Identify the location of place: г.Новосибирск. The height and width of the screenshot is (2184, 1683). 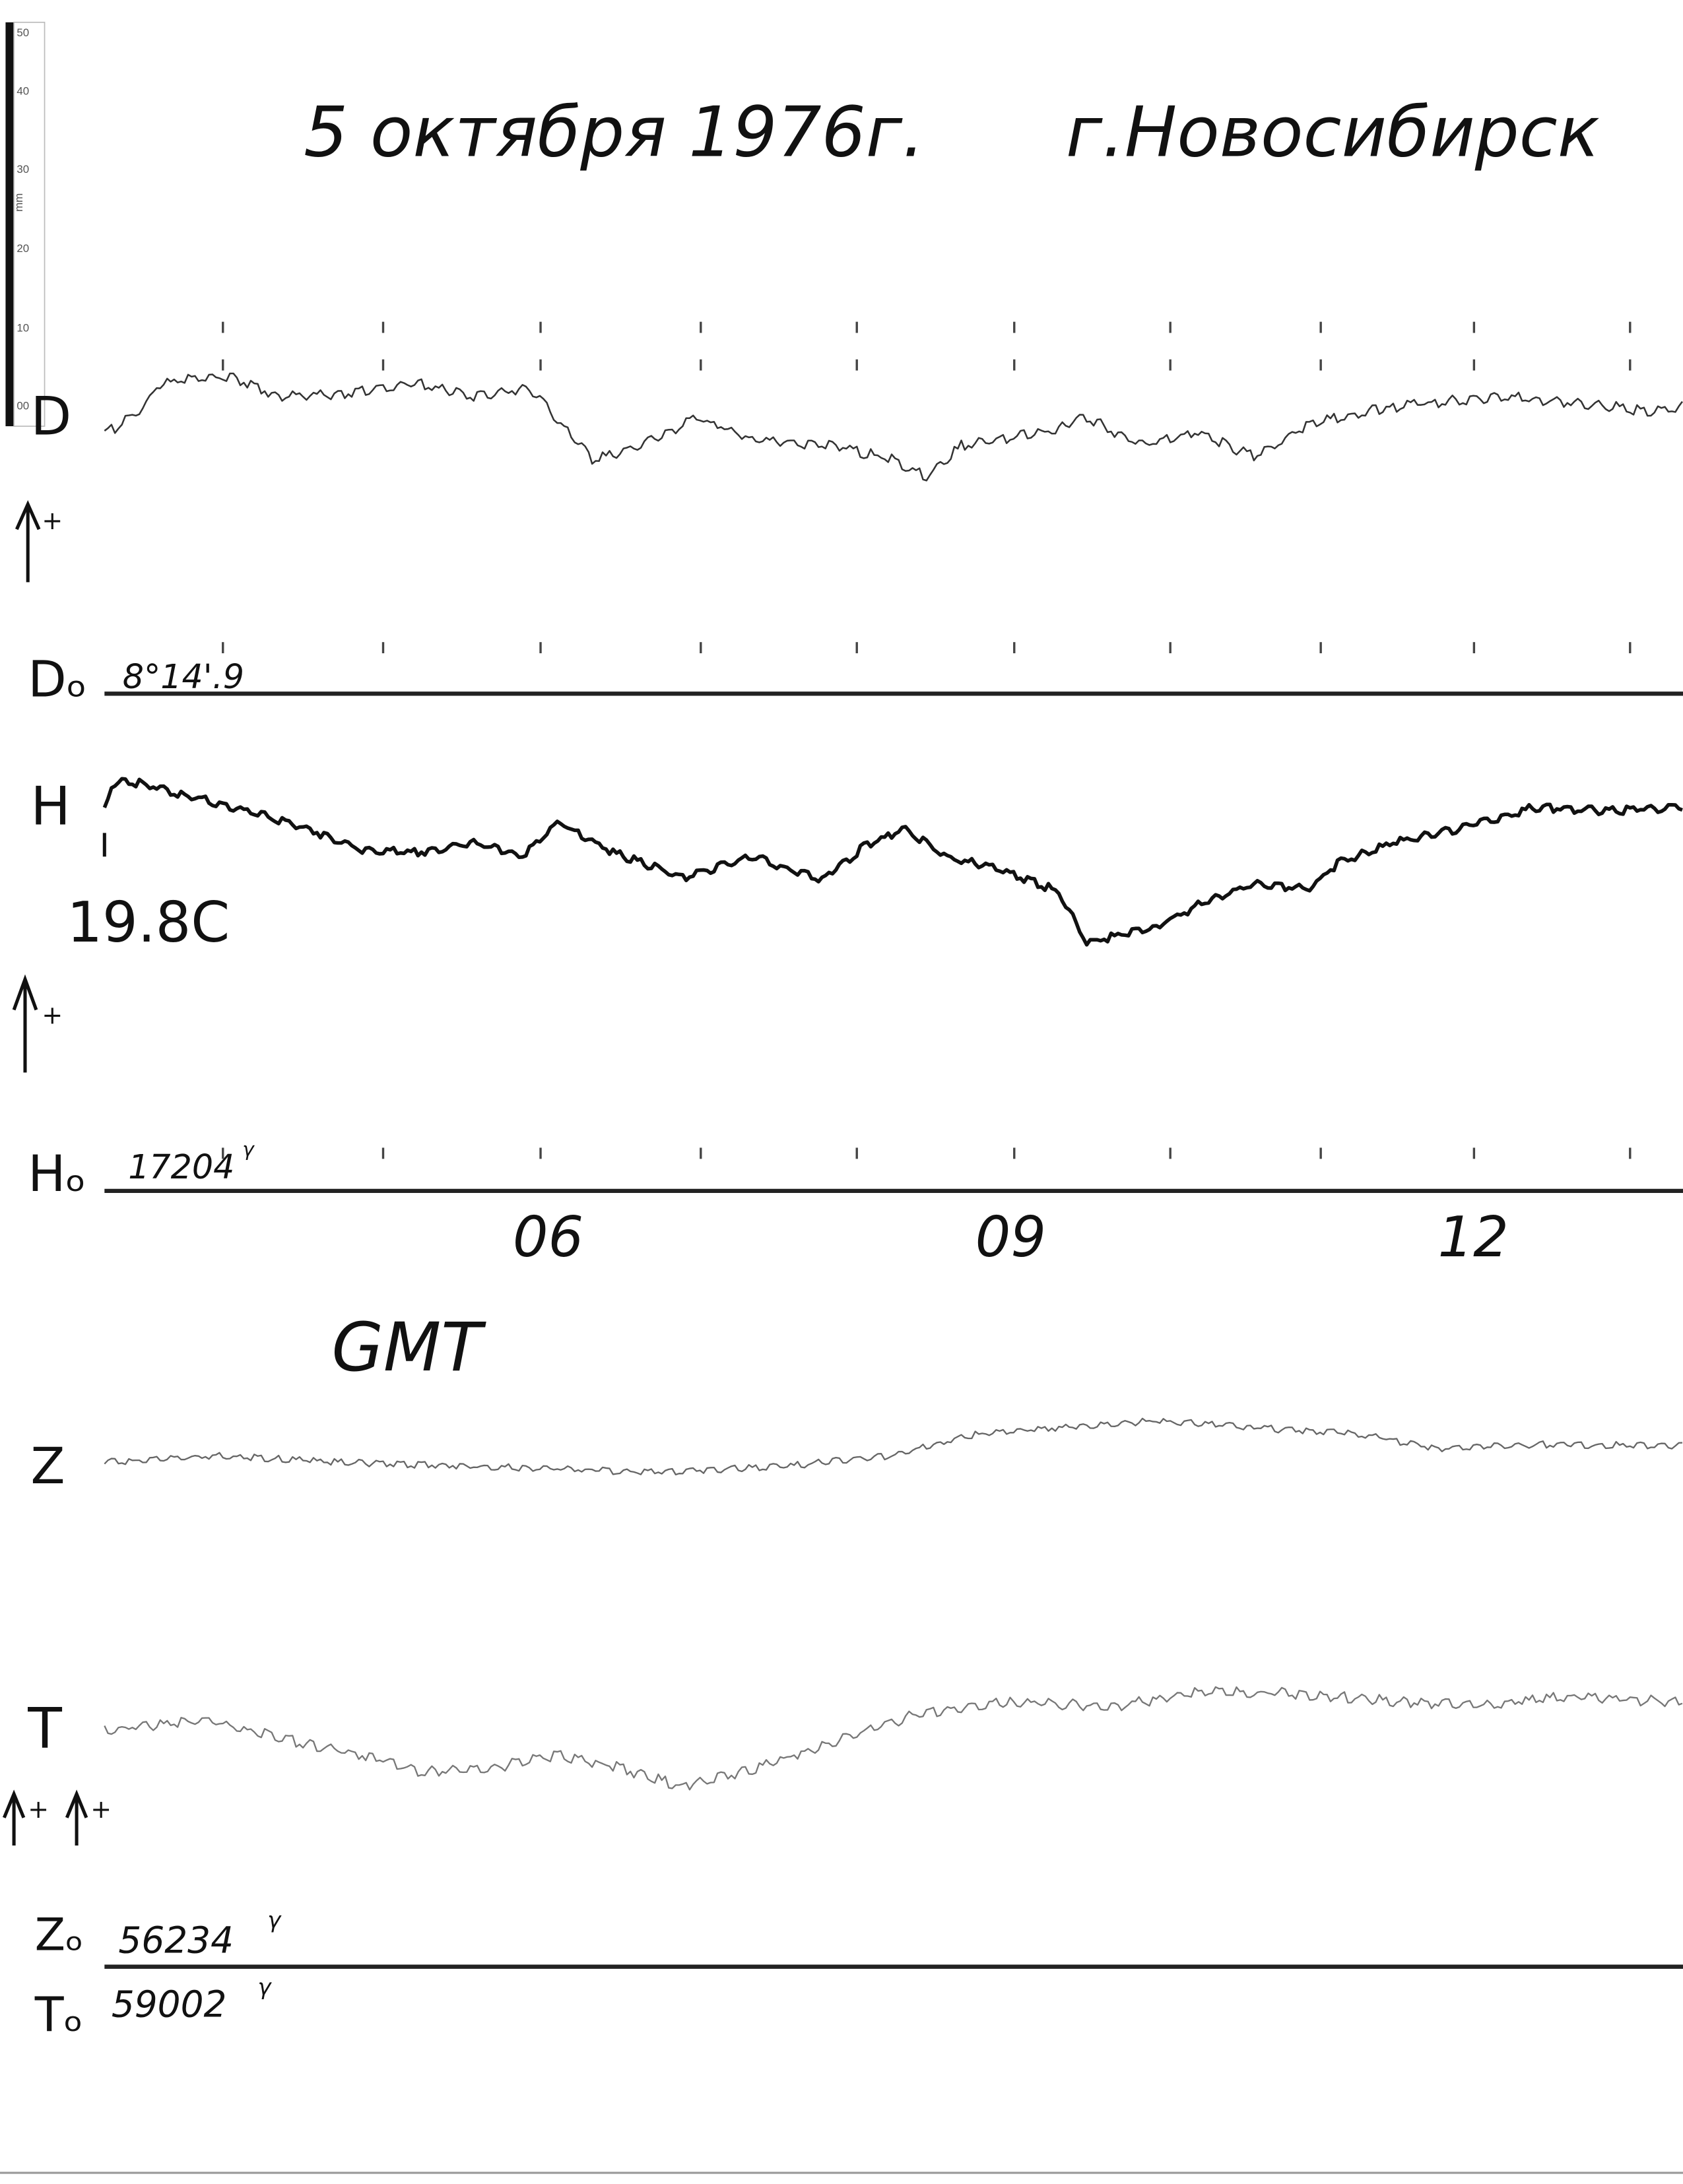
(1333, 131).